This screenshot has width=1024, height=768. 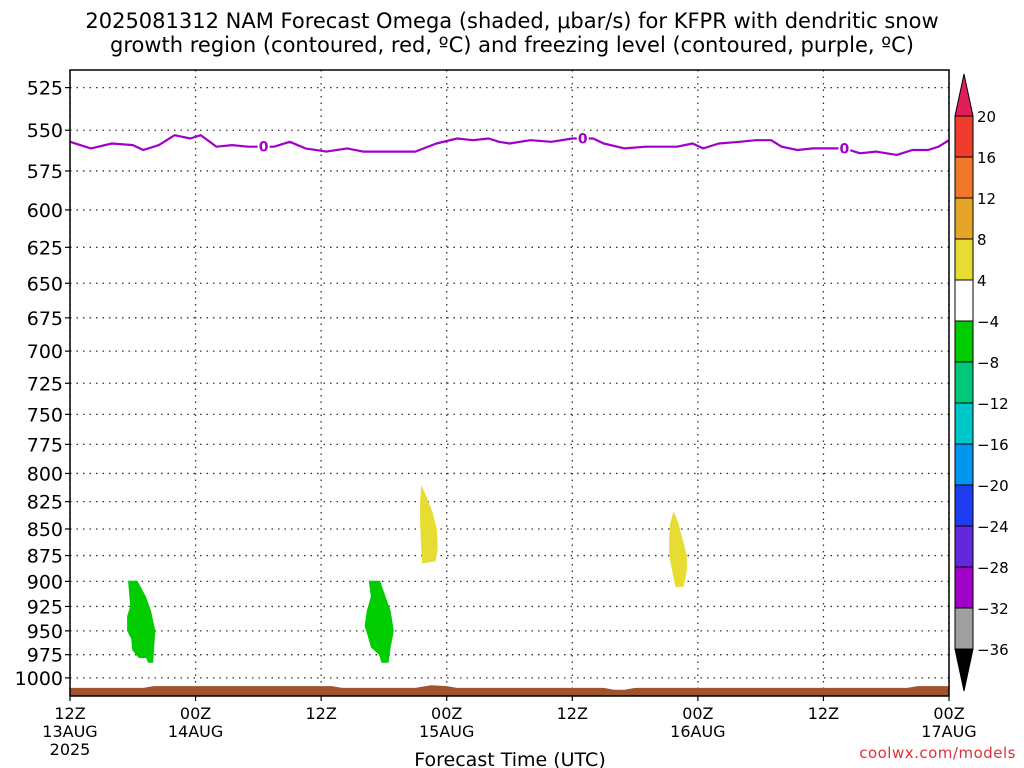 What do you see at coordinates (45, 352) in the screenshot?
I see `y-tick-label: 700` at bounding box center [45, 352].